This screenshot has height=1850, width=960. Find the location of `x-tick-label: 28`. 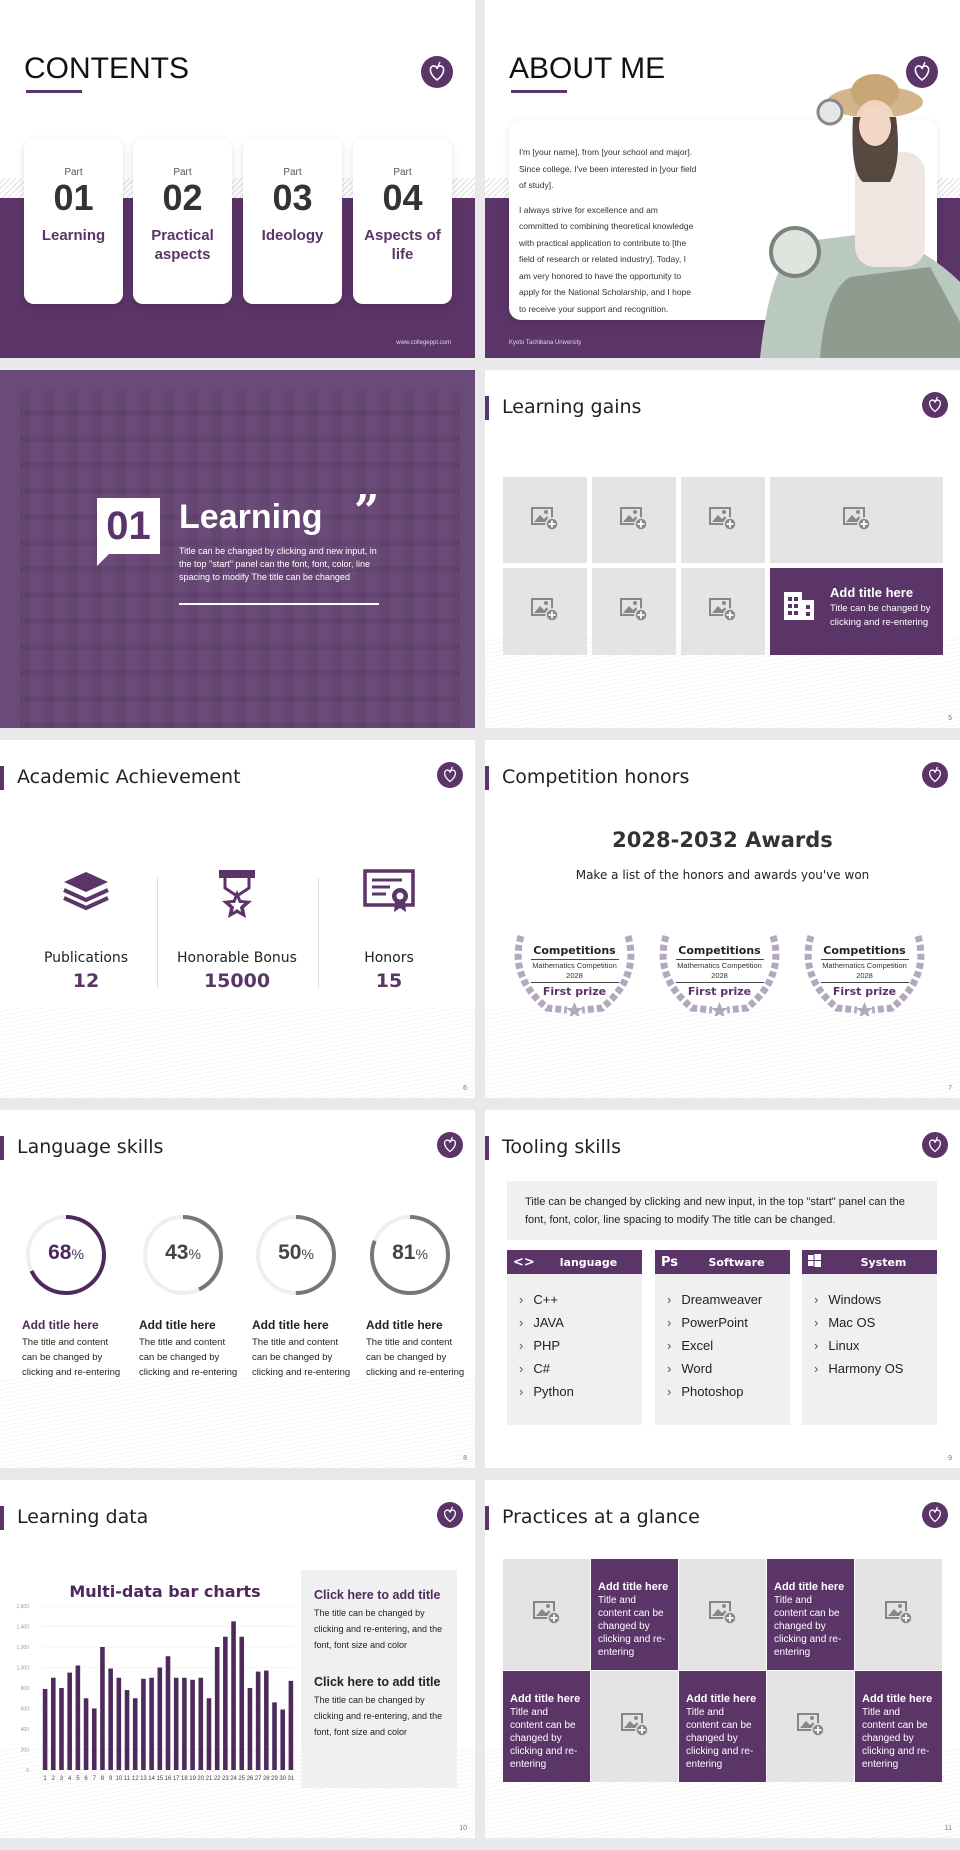

x-tick-label: 28 is located at coordinates (266, 1779).